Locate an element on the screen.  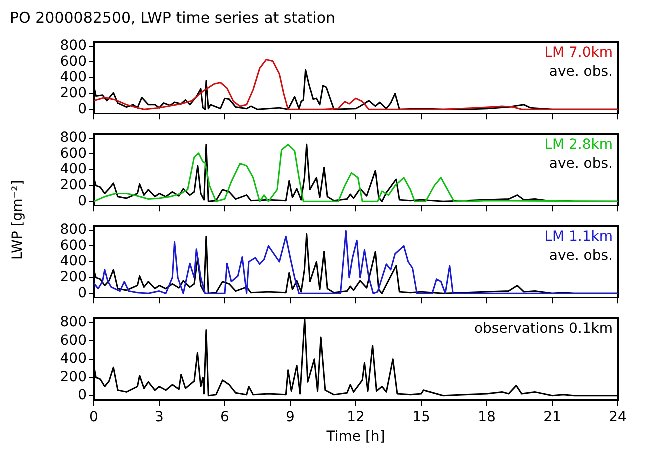
x-tick-label: 0 is located at coordinates (94, 417).